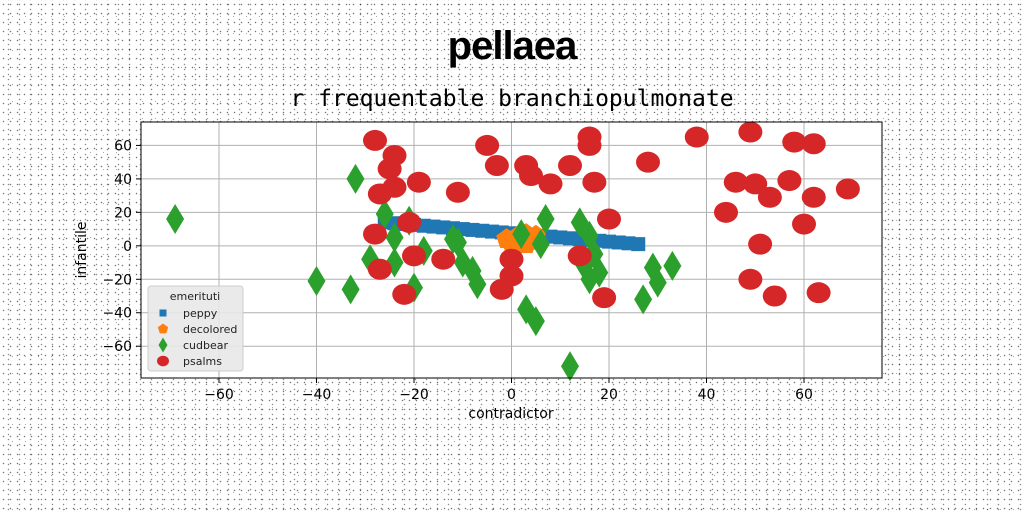 This screenshot has height=512, width=1024. What do you see at coordinates (195, 296) in the screenshot?
I see `legend-title: emerituti` at bounding box center [195, 296].